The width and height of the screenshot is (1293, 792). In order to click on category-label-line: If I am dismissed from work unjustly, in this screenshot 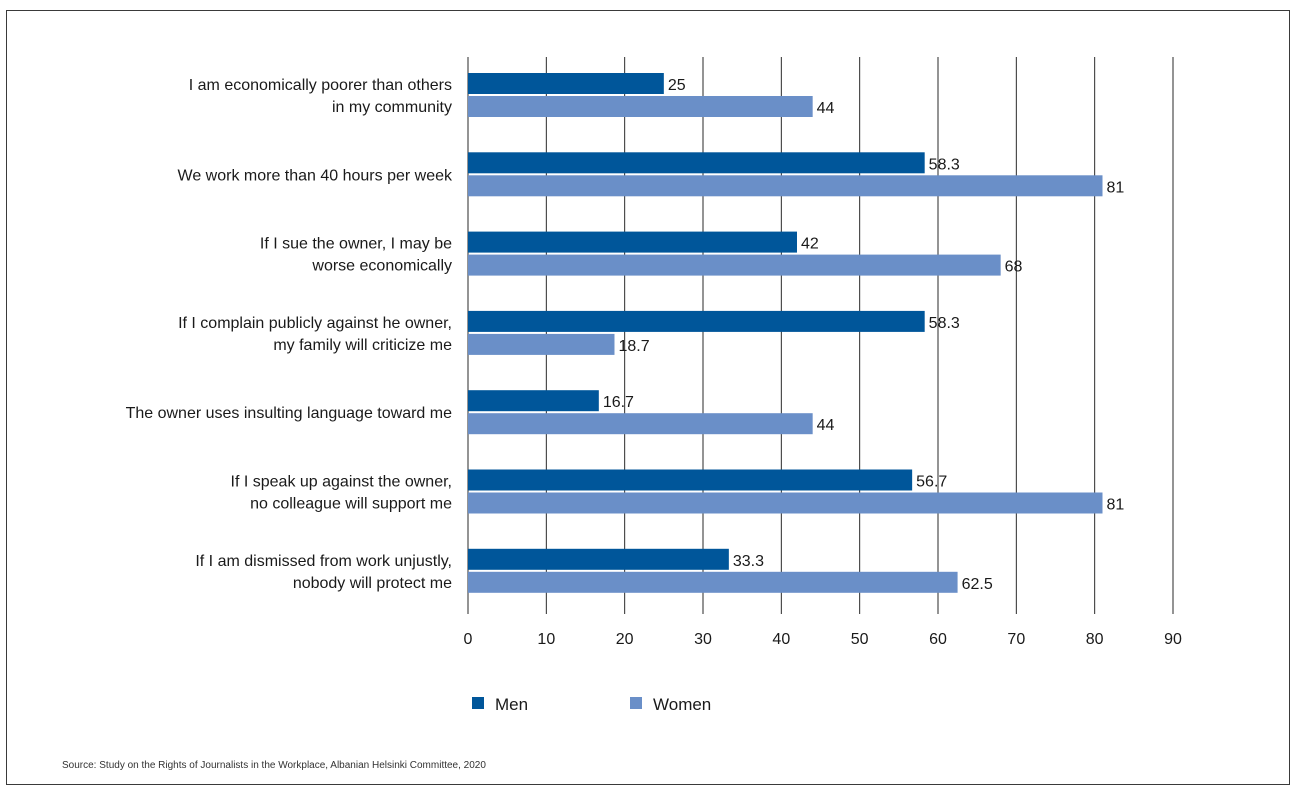, I will do `click(323, 561)`.